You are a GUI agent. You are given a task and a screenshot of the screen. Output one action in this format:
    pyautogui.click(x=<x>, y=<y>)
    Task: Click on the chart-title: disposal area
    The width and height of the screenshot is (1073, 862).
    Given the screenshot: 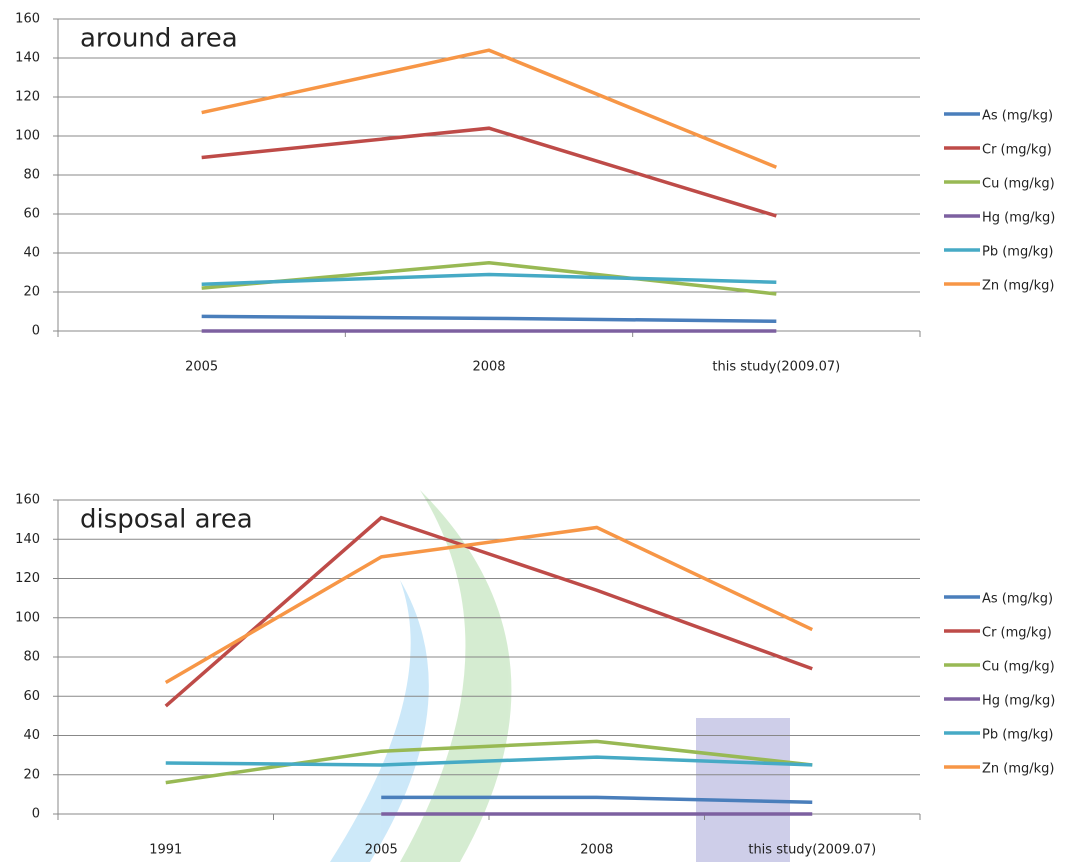 What is the action you would take?
    pyautogui.click(x=166, y=520)
    